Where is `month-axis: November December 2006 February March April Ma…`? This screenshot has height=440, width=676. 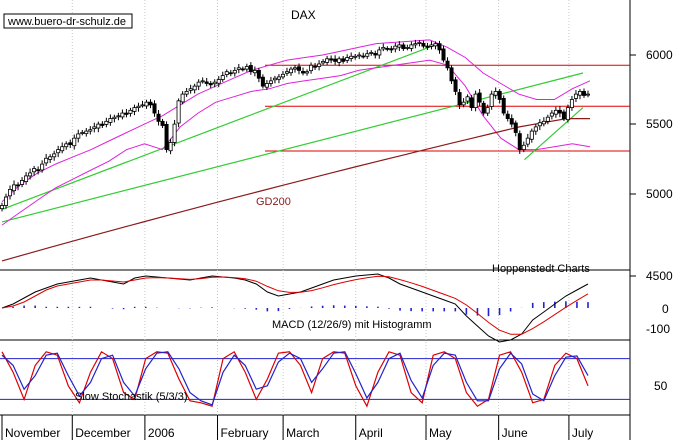
month-axis: November December 2006 February March April Ma… is located at coordinates (297, 427).